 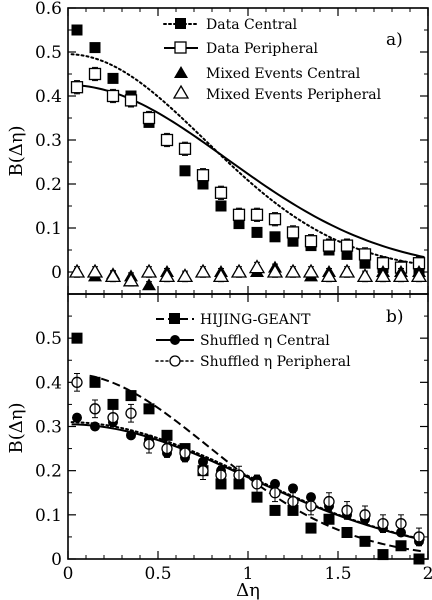 What do you see at coordinates (68, 574) in the screenshot?
I see `panel-b-xtick-label: 0` at bounding box center [68, 574].